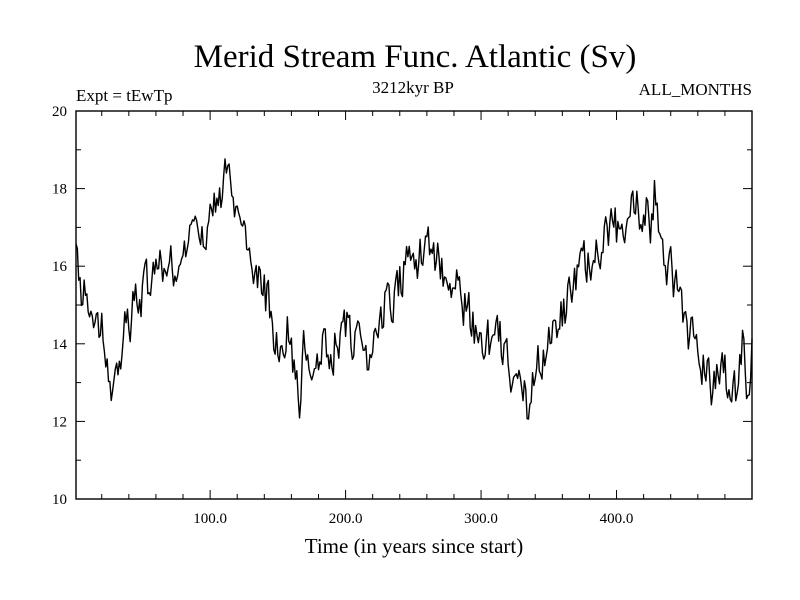 This screenshot has width=800, height=600. What do you see at coordinates (481, 519) in the screenshot?
I see `x-tick-label: 300.0` at bounding box center [481, 519].